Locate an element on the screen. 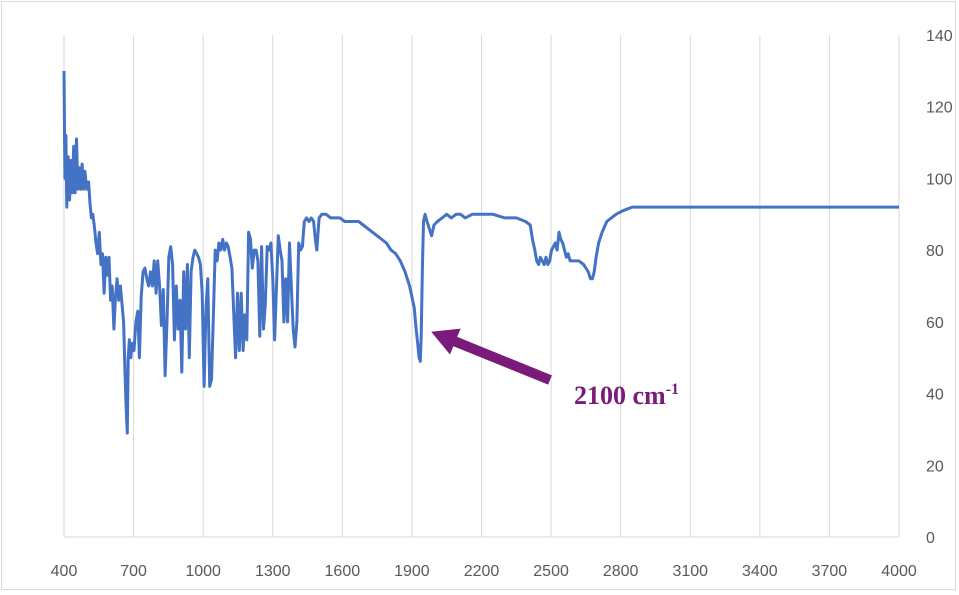 The width and height of the screenshot is (959, 595). y-tick-labels: 0 20 40 60 80 100 120 140 is located at coordinates (939, 287).